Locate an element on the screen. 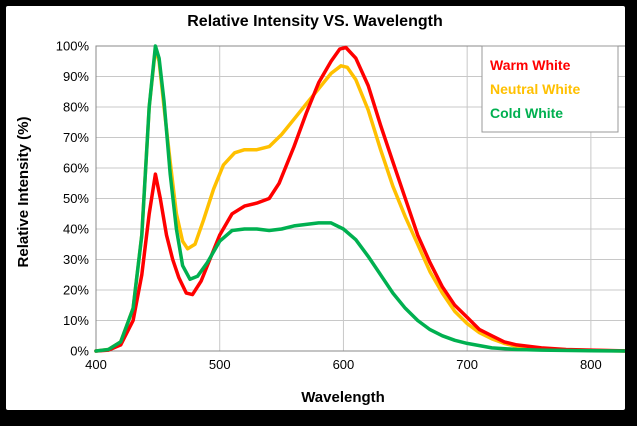 This screenshot has width=637, height=426. x-tick-label: 400 is located at coordinates (96, 364).